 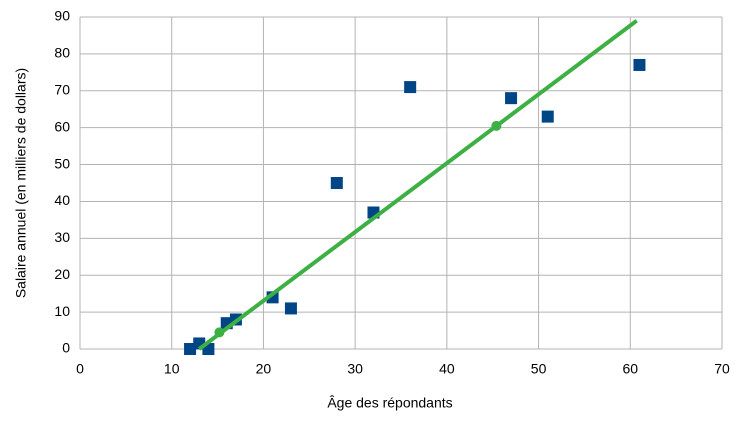 I want to click on y-tick-label: 50, so click(x=62, y=163).